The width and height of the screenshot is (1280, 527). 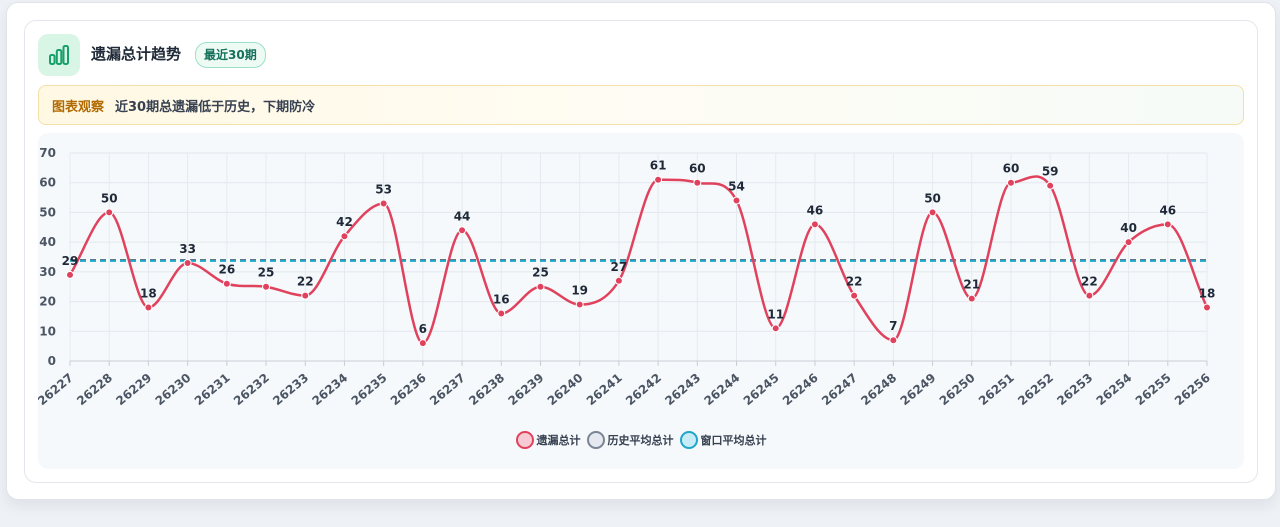 What do you see at coordinates (688, 440) in the screenshot?
I see `legend-swatch-window-avg` at bounding box center [688, 440].